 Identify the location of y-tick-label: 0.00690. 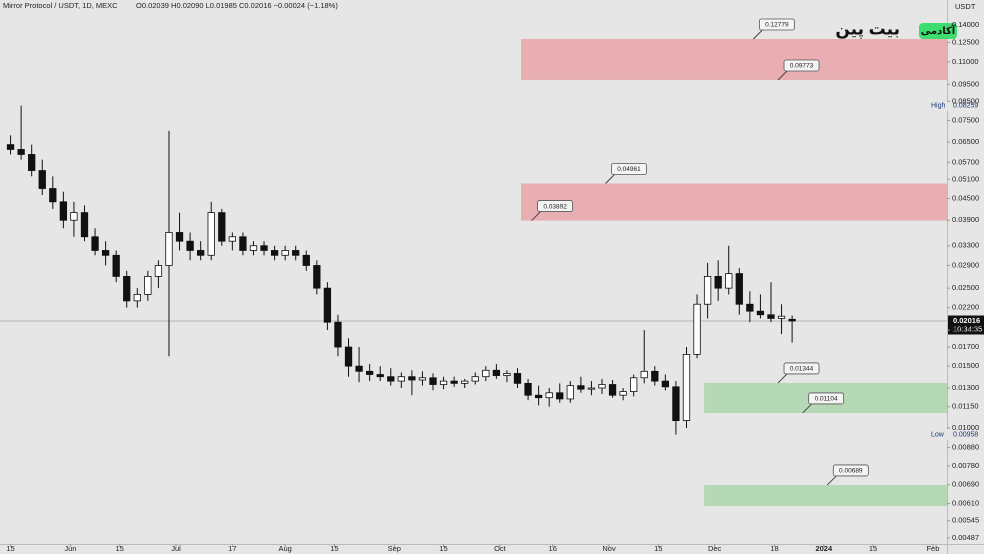
(965, 484).